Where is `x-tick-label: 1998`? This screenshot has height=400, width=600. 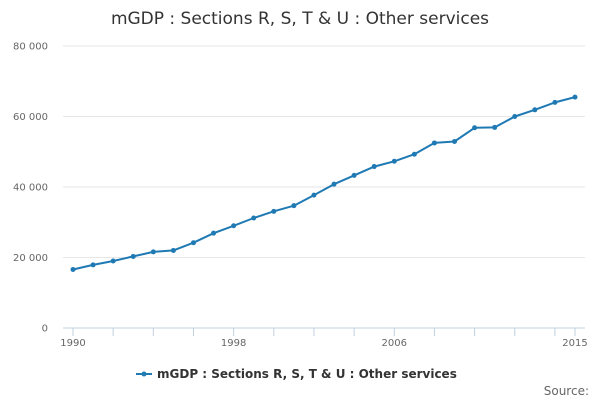
x-tick-label: 1998 is located at coordinates (233, 343).